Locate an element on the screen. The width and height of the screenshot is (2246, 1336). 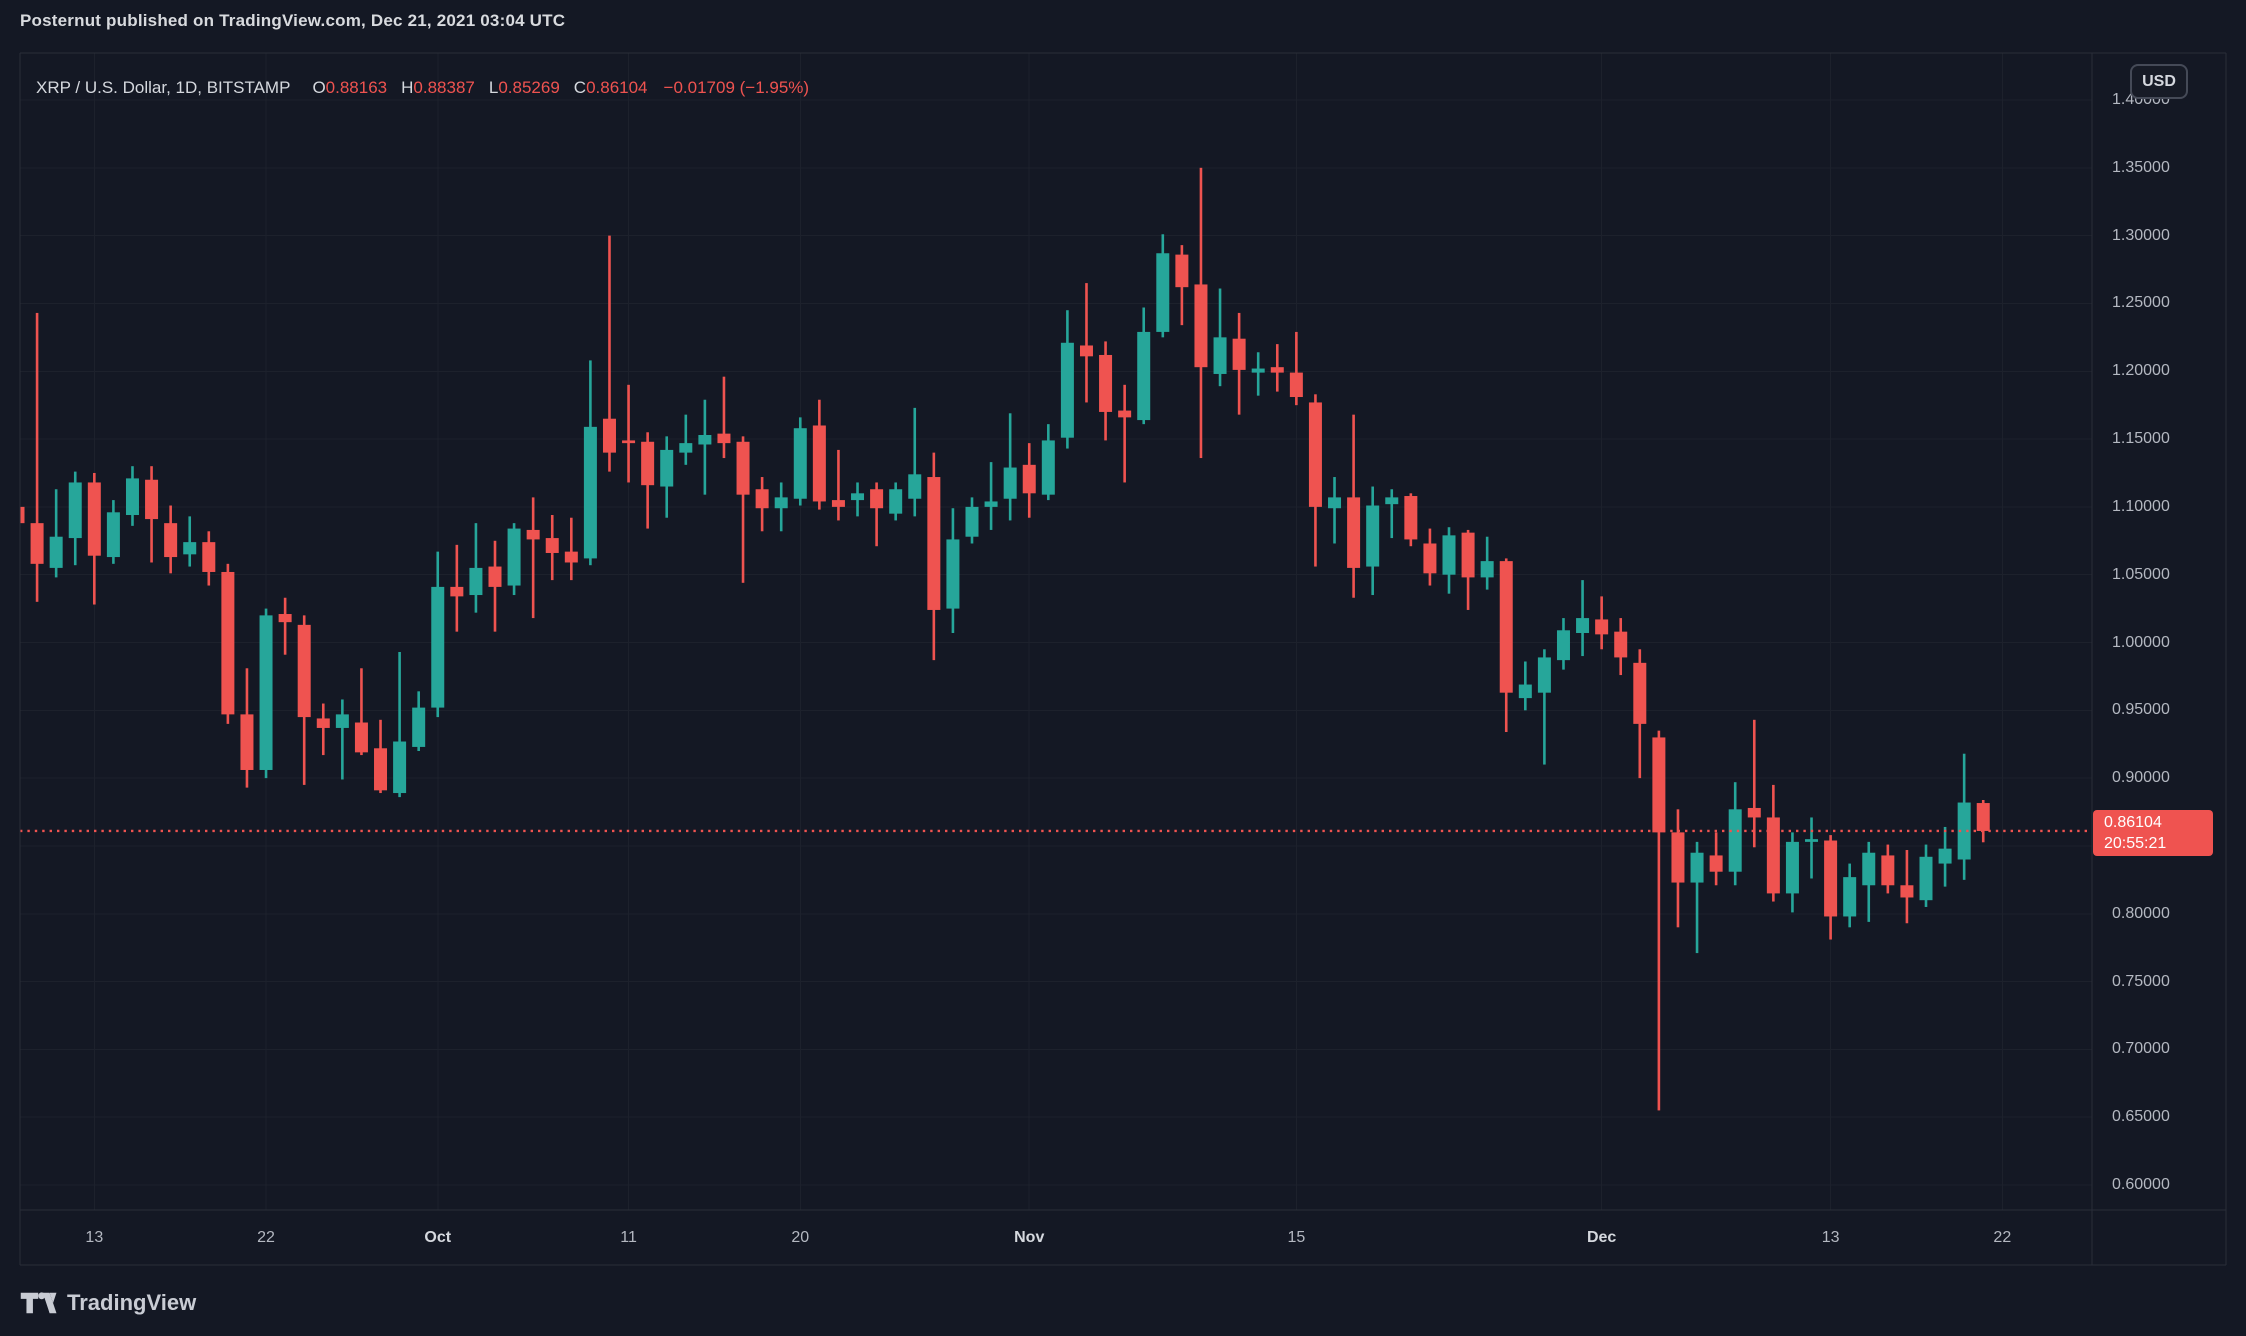
price-tick-label: 1.35000 is located at coordinates (2141, 167).